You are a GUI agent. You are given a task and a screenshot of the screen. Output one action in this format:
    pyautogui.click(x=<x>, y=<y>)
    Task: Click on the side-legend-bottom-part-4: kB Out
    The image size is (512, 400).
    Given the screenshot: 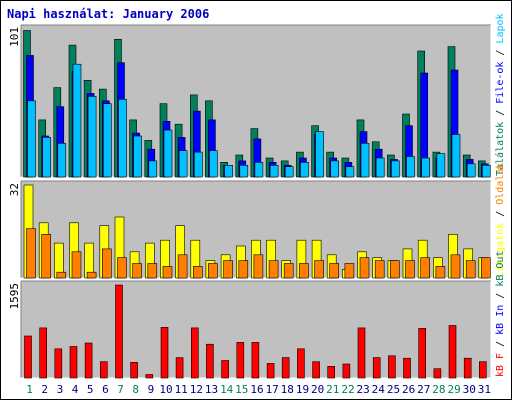 What is the action you would take?
    pyautogui.click(x=500, y=272)
    